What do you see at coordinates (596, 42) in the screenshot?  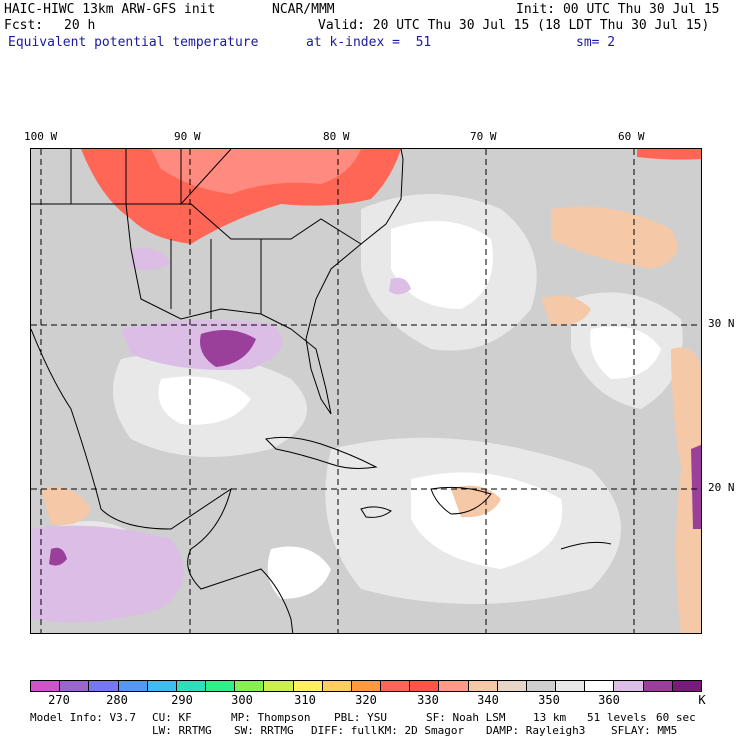 I see `smoothing-value: sm= 2` at bounding box center [596, 42].